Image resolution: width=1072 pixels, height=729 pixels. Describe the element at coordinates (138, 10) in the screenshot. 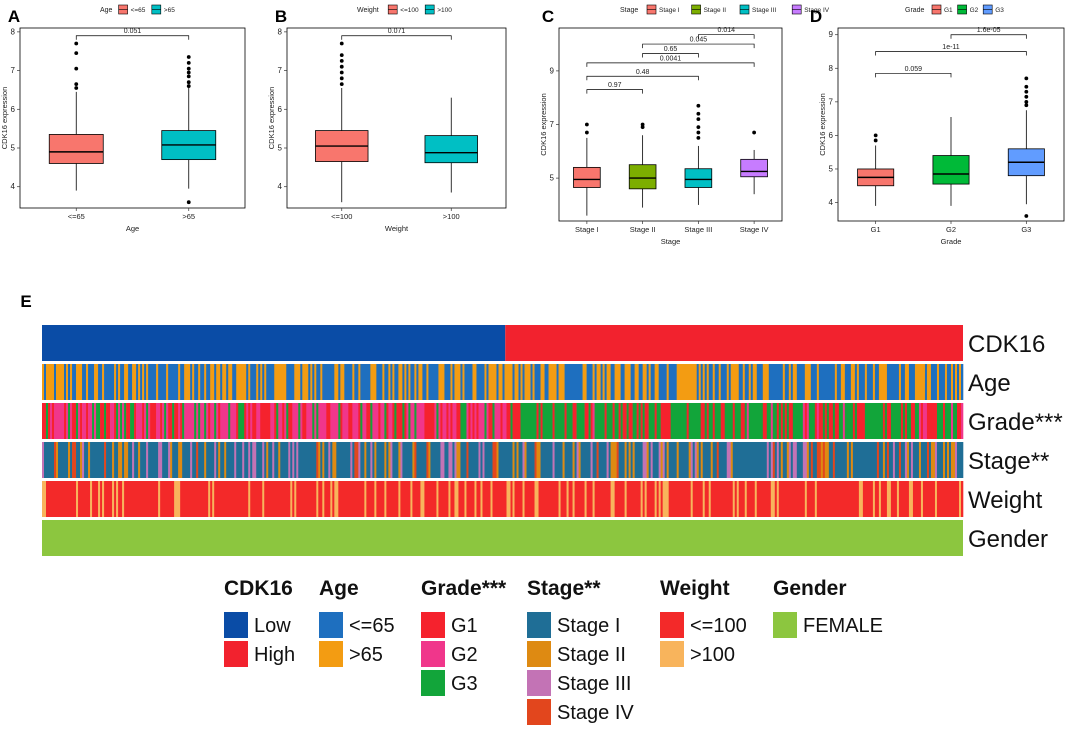

I see `legend-label: <=65` at that location.